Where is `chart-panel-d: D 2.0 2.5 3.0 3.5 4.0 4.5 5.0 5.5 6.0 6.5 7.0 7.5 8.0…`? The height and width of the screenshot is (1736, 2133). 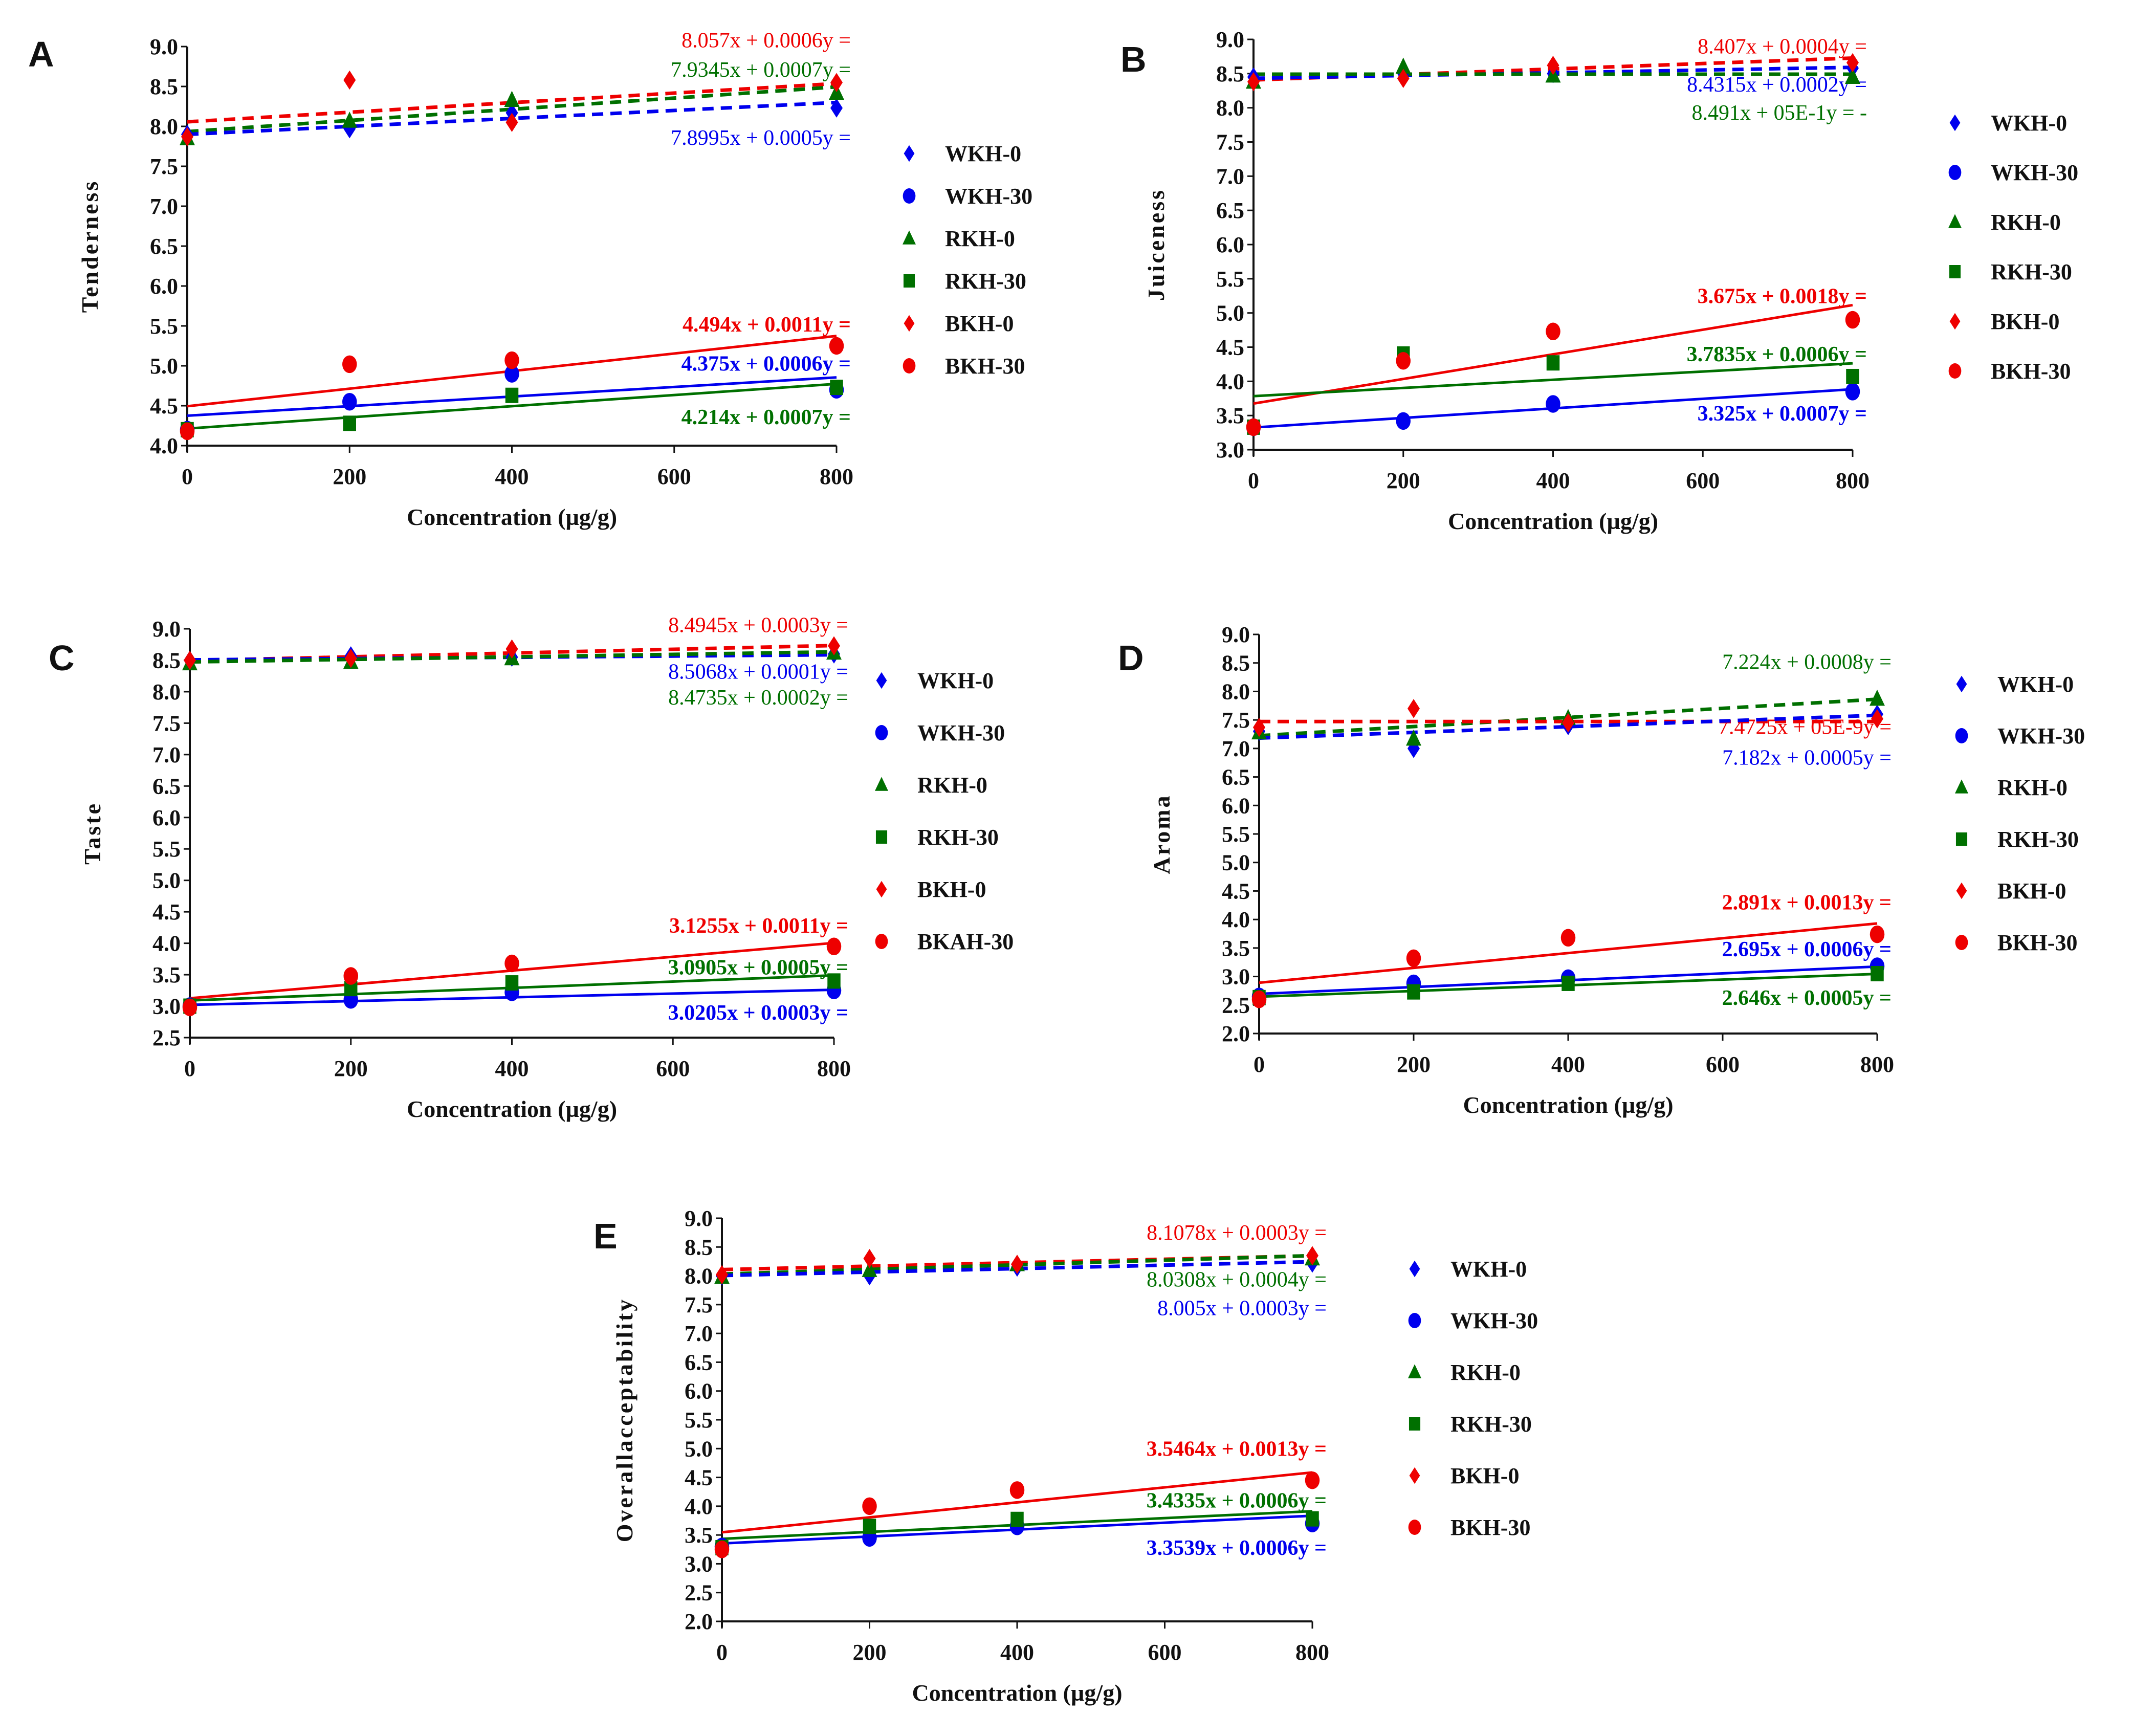 chart-panel-d: D 2.0 2.5 3.0 3.5 4.0 4.5 5.0 5.5 6.0 6.5 7.0 7.5 8.0… is located at coordinates (1601, 870).